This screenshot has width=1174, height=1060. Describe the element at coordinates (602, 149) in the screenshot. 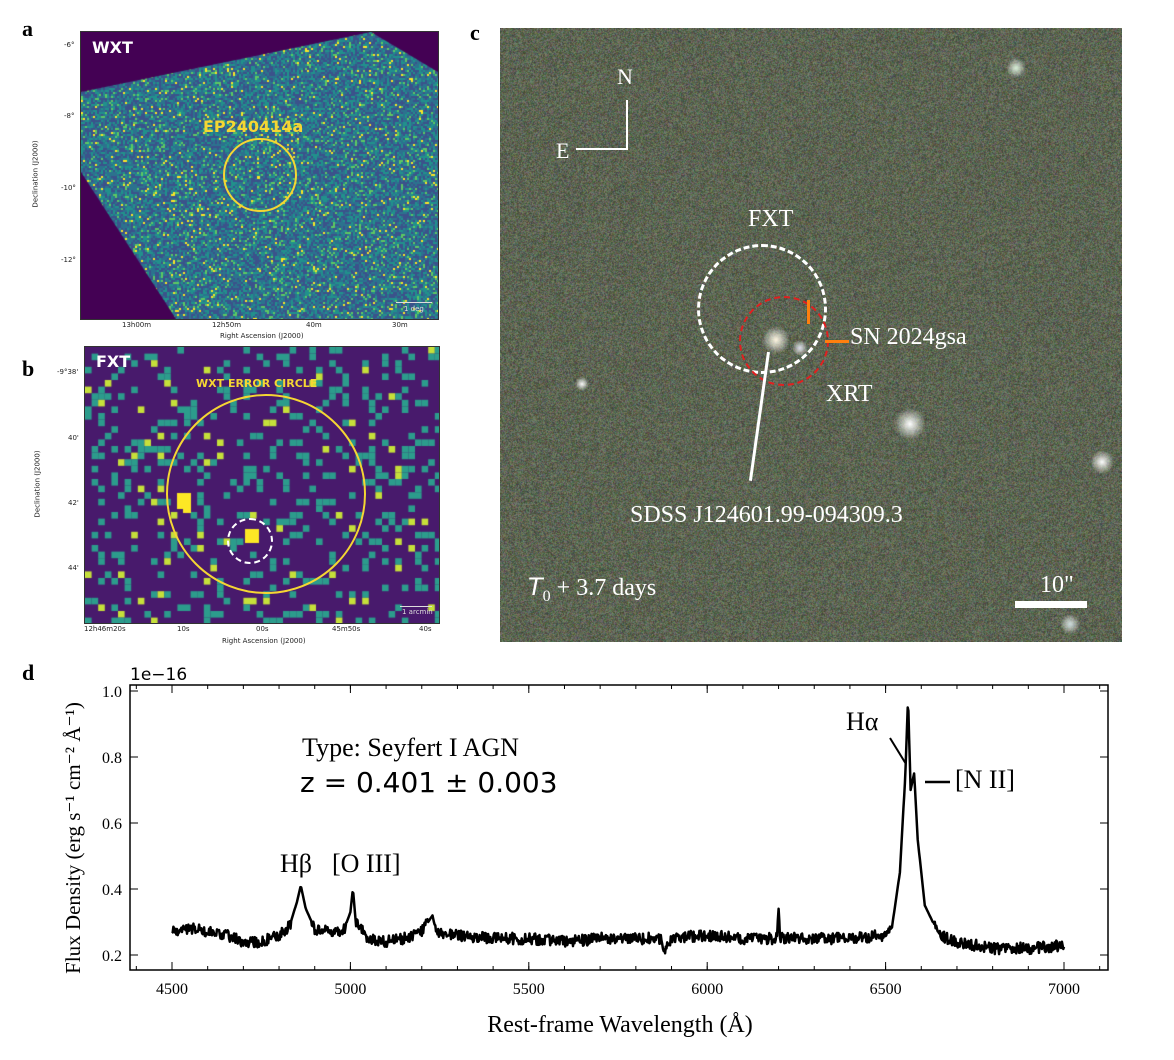

I see `compass-east-arrow` at that location.